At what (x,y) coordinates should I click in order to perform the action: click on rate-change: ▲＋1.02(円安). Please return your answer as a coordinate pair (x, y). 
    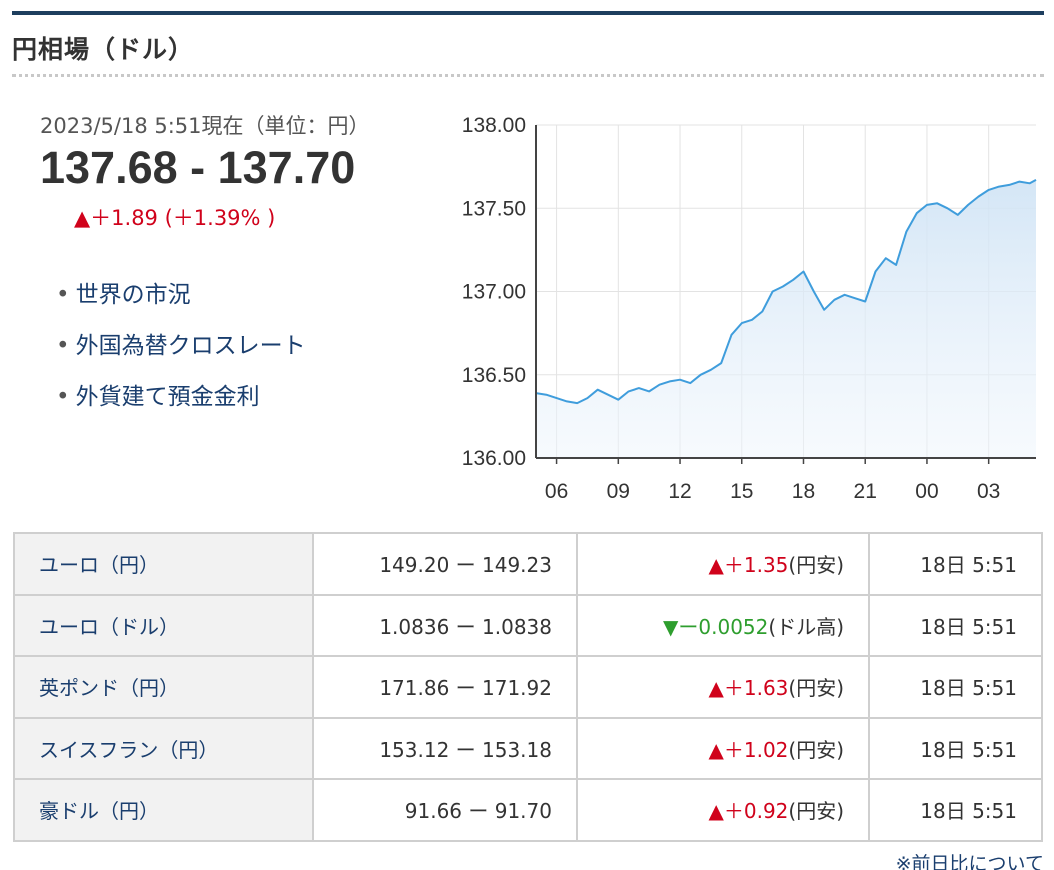
    Looking at the image, I should click on (723, 748).